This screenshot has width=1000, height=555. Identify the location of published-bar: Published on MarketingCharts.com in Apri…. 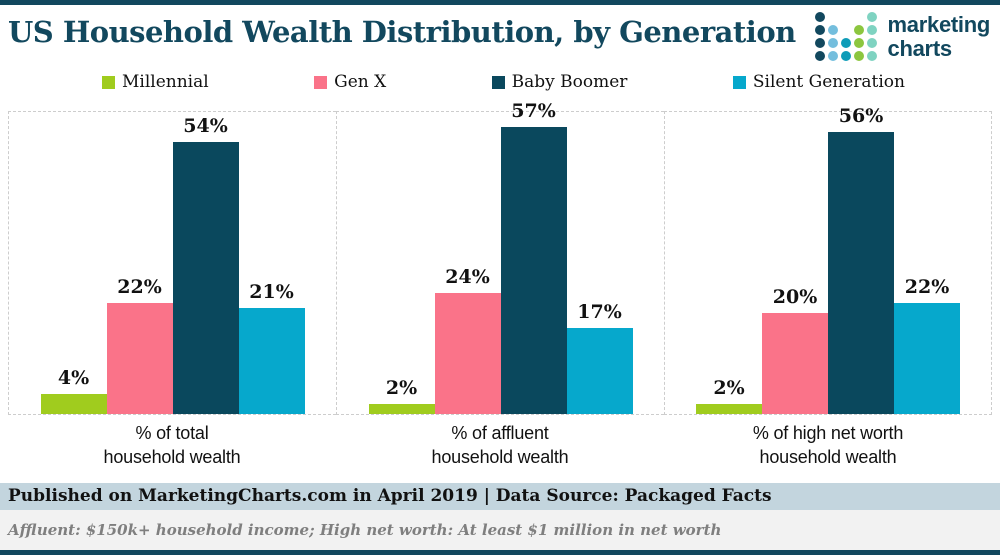
(500, 496).